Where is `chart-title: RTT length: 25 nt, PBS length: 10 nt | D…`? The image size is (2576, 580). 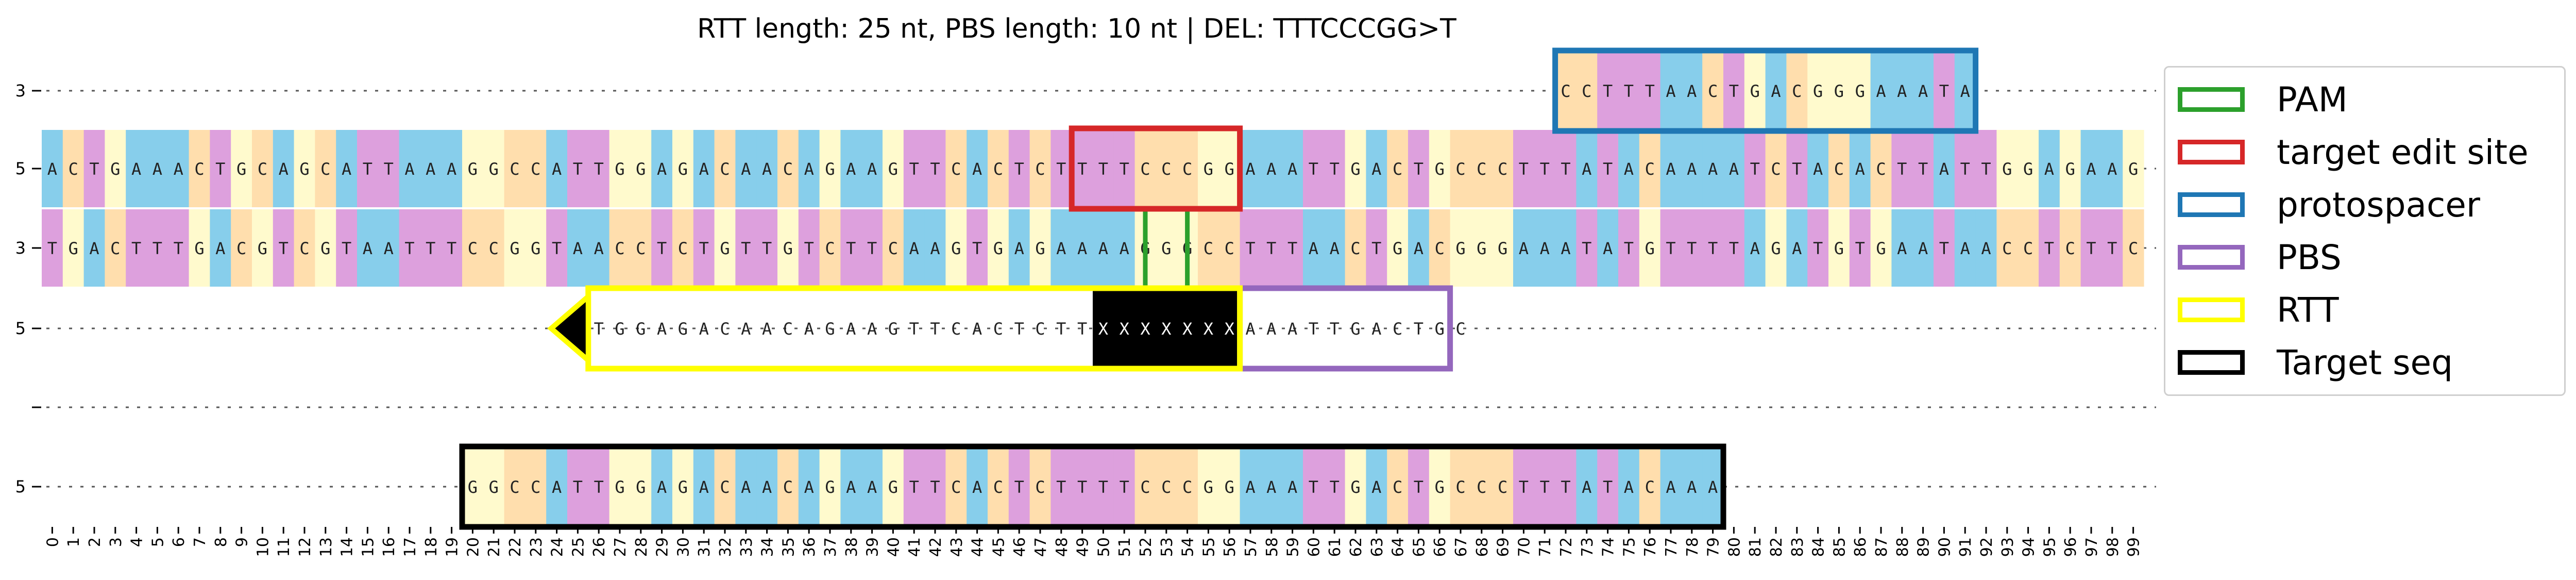 chart-title: RTT length: 25 nt, PBS length: 10 nt | D… is located at coordinates (1076, 28).